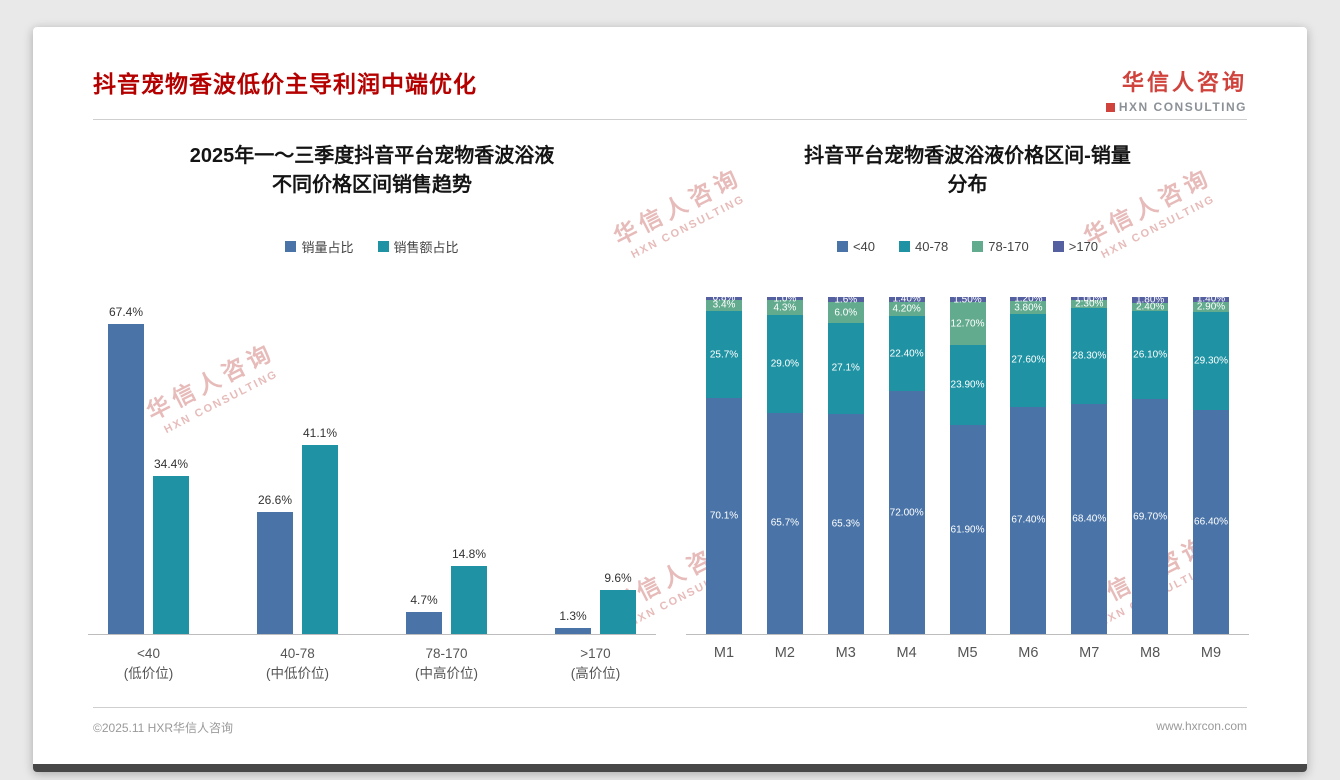 The image size is (1340, 780). What do you see at coordinates (618, 602) in the screenshot?
I see `bar-销售额占比: 9.6%` at bounding box center [618, 602].